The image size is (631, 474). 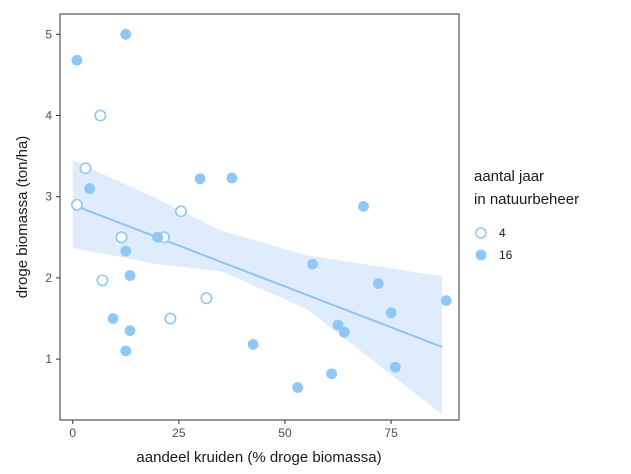 What do you see at coordinates (509, 176) in the screenshot?
I see `legend-title-line-1: aantal jaar` at bounding box center [509, 176].